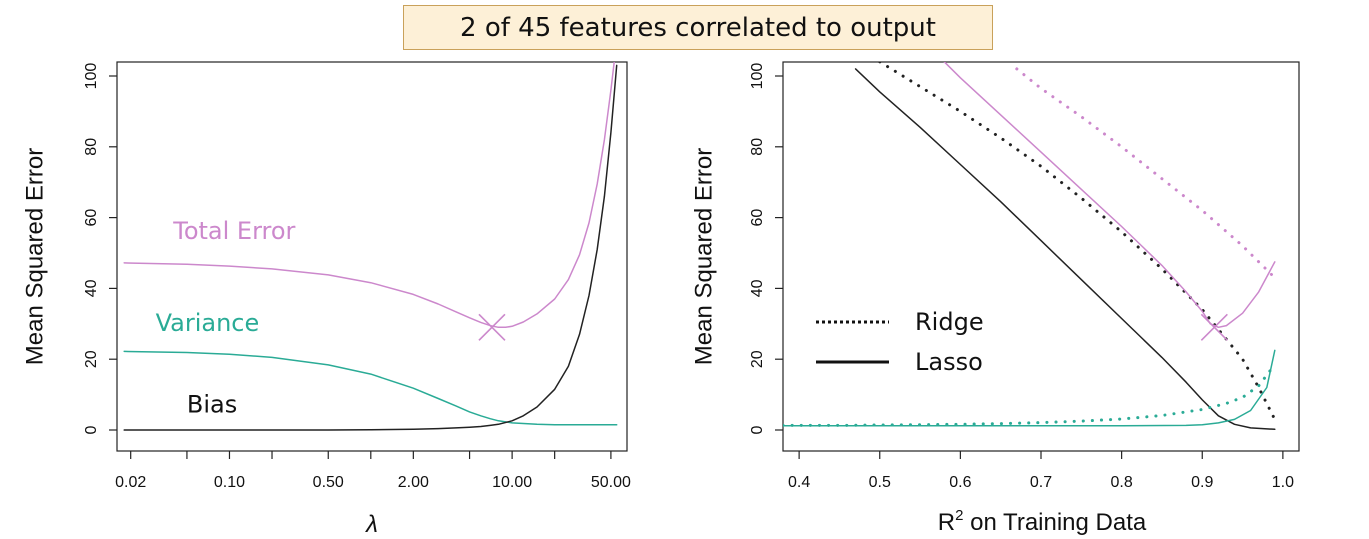  I want to click on series-label-variance: Variance, so click(208, 323).